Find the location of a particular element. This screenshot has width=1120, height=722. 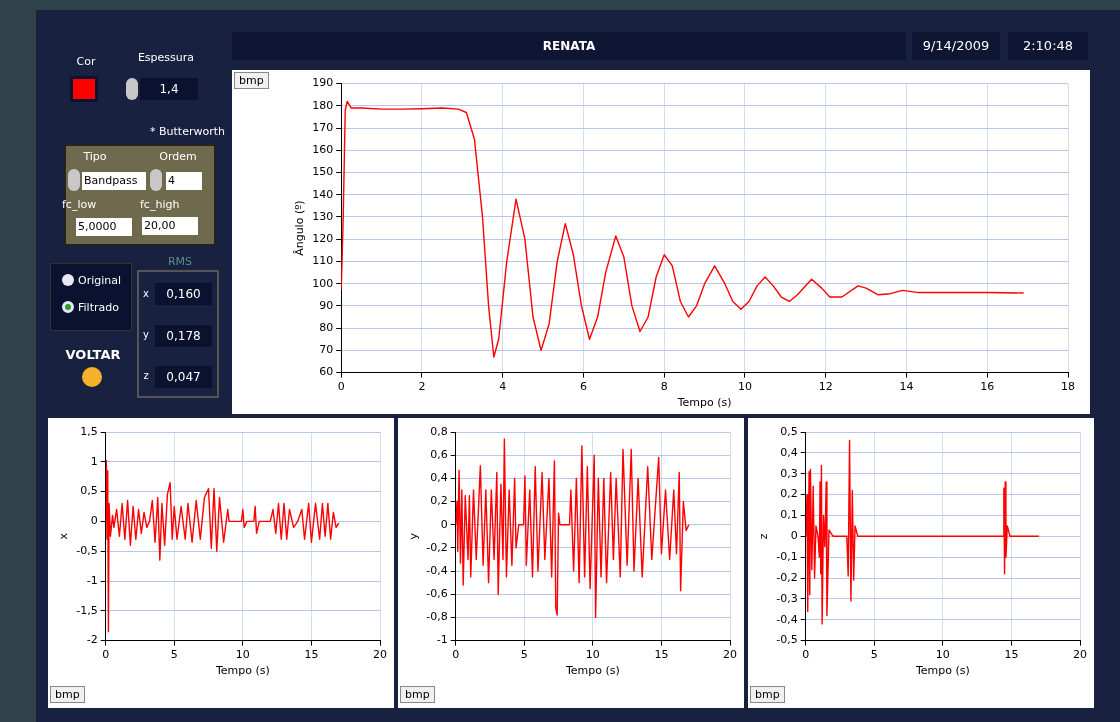

y-tick-label: -1,5 is located at coordinates (87, 610).